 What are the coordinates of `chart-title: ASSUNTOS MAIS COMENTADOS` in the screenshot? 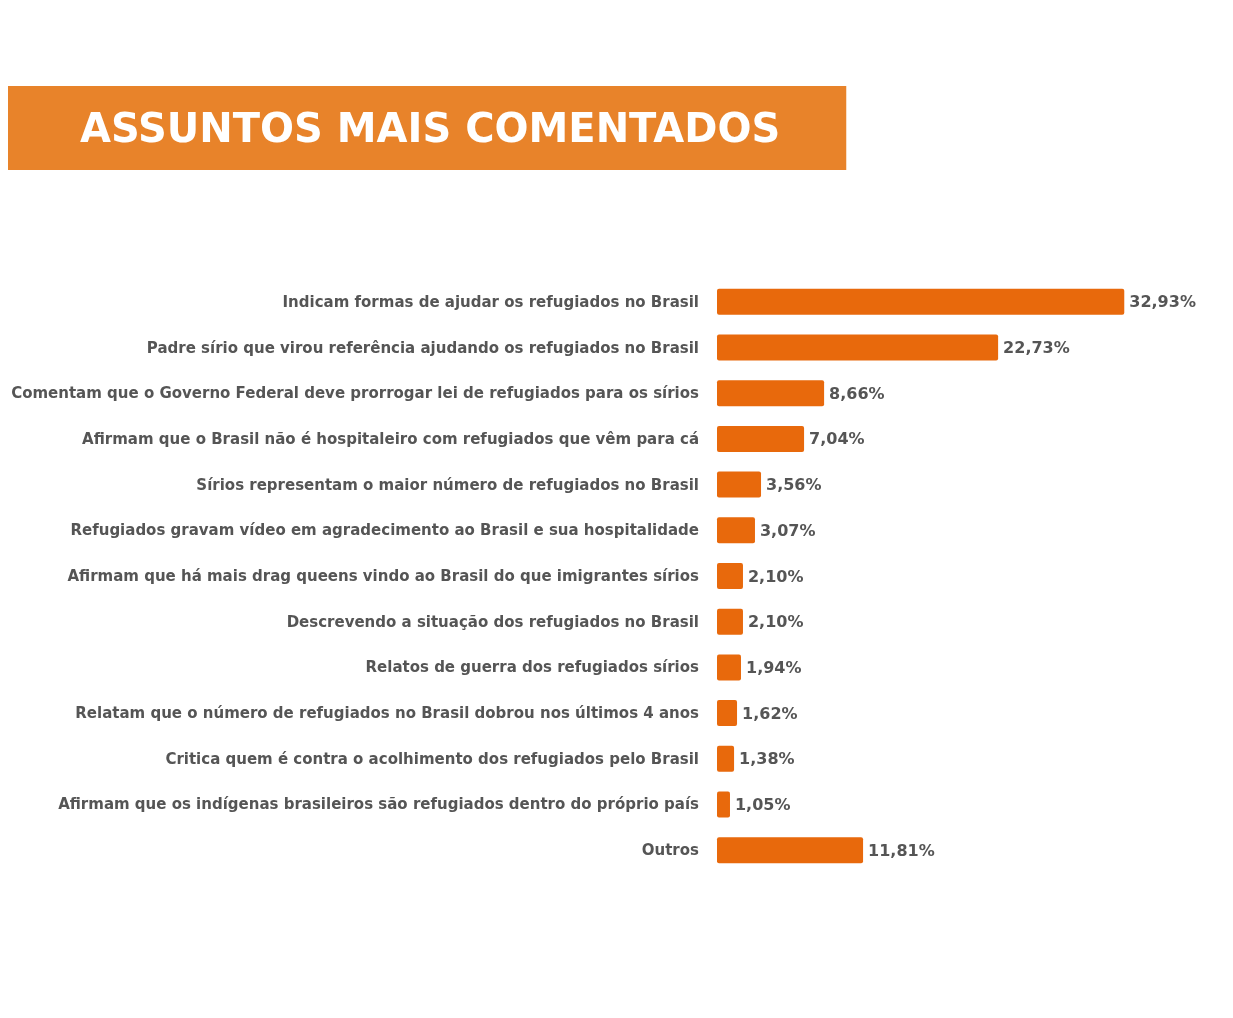 It's located at (430, 128).